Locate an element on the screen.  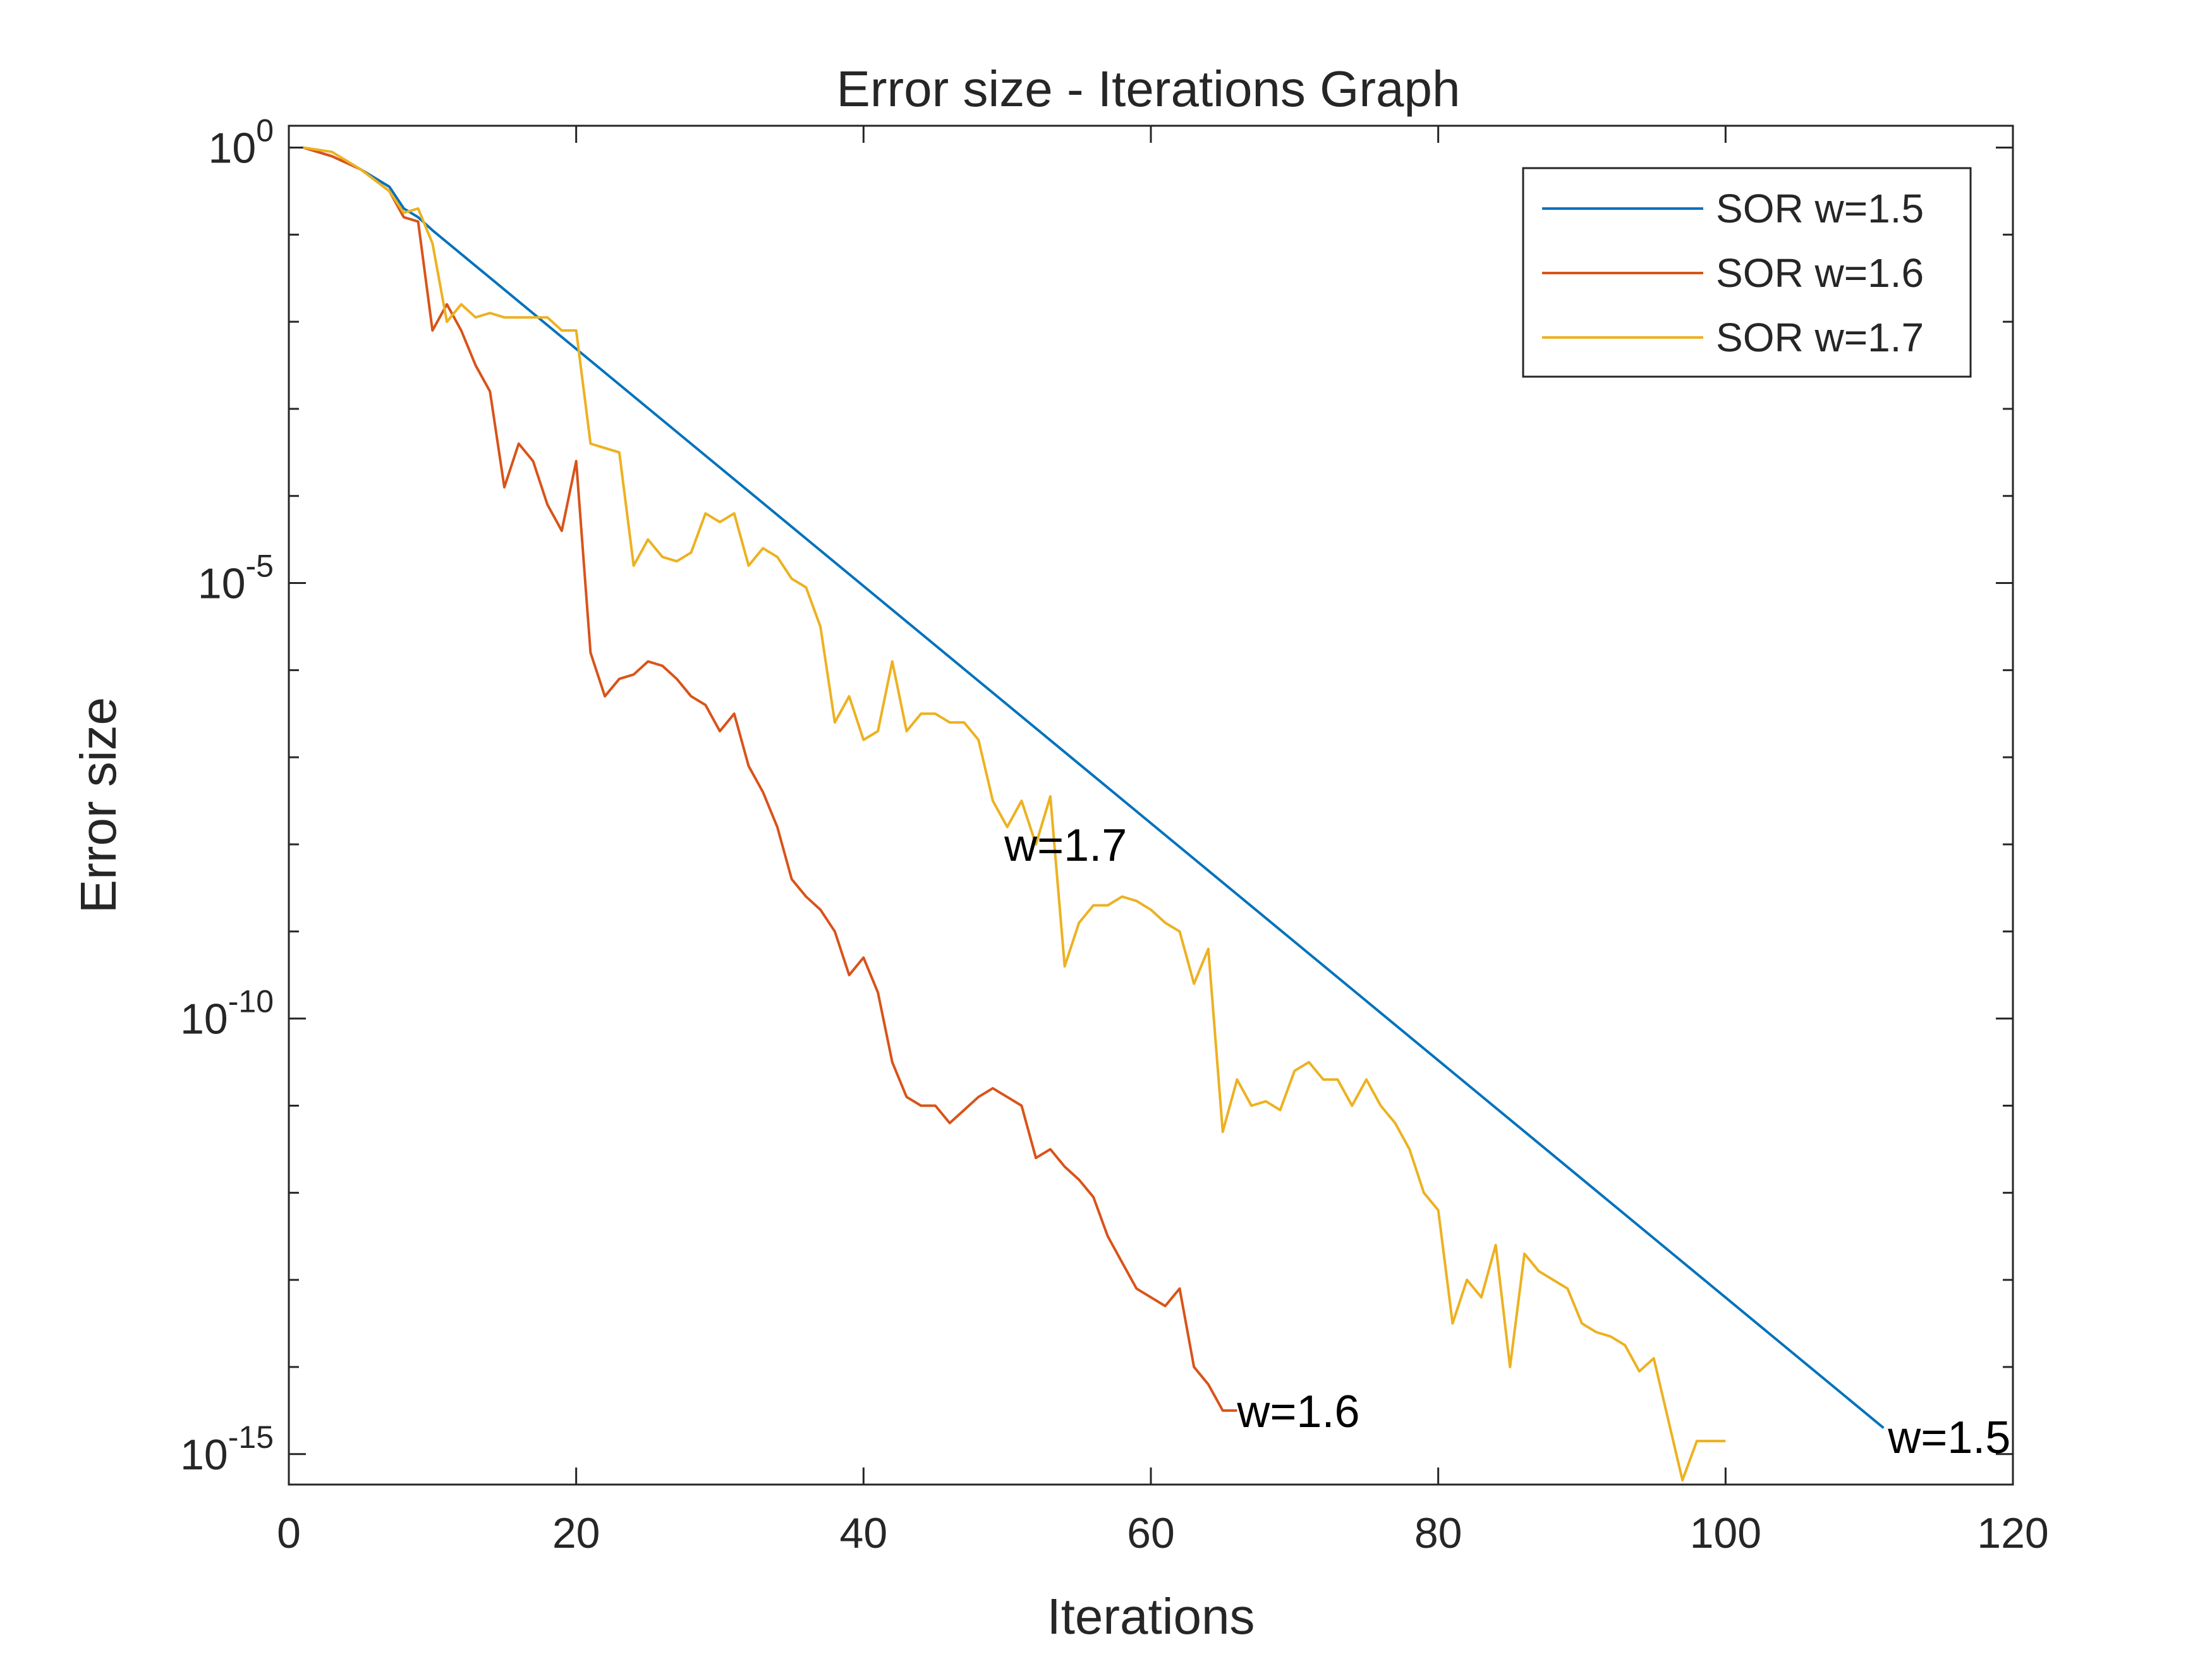
legend-label-3: SOR w=1.7 is located at coordinates (1820, 337).